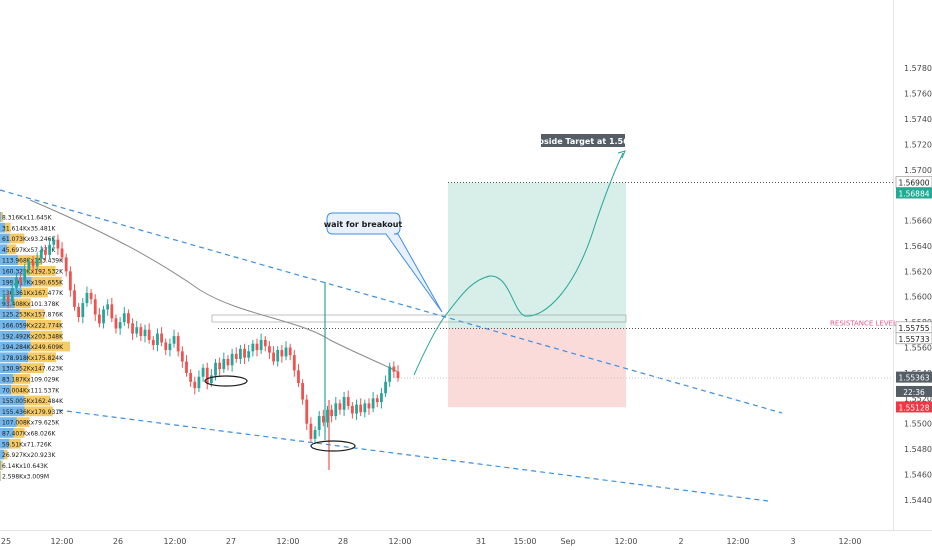  I want to click on time-tick-label: 3, so click(792, 541).